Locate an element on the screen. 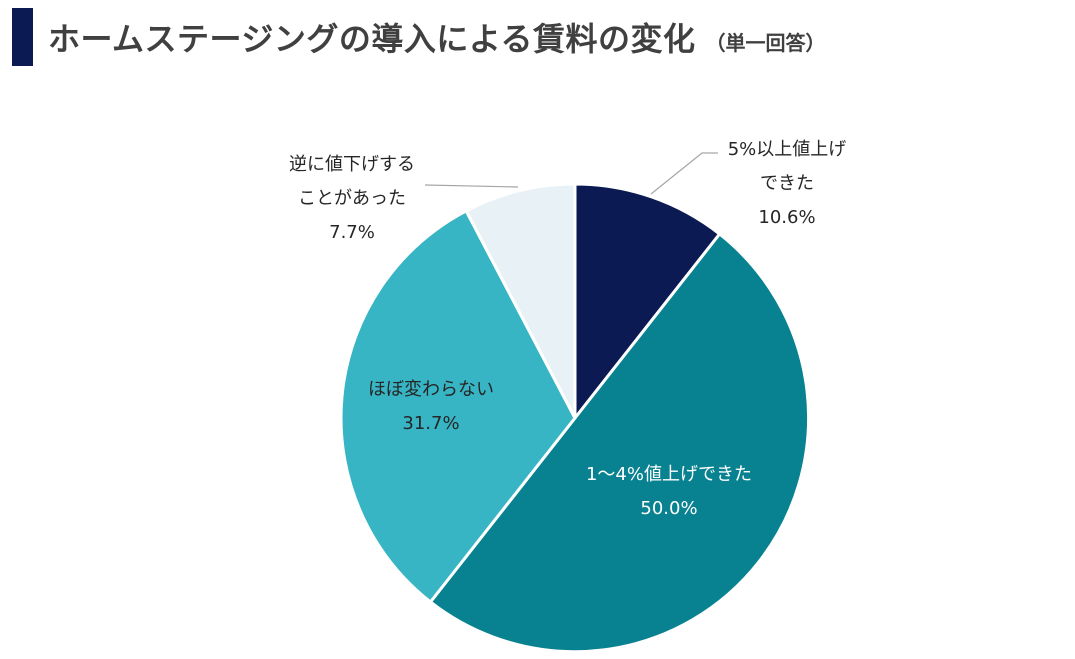  slice-label-4-line-2: ことがあった is located at coordinates (352, 198).